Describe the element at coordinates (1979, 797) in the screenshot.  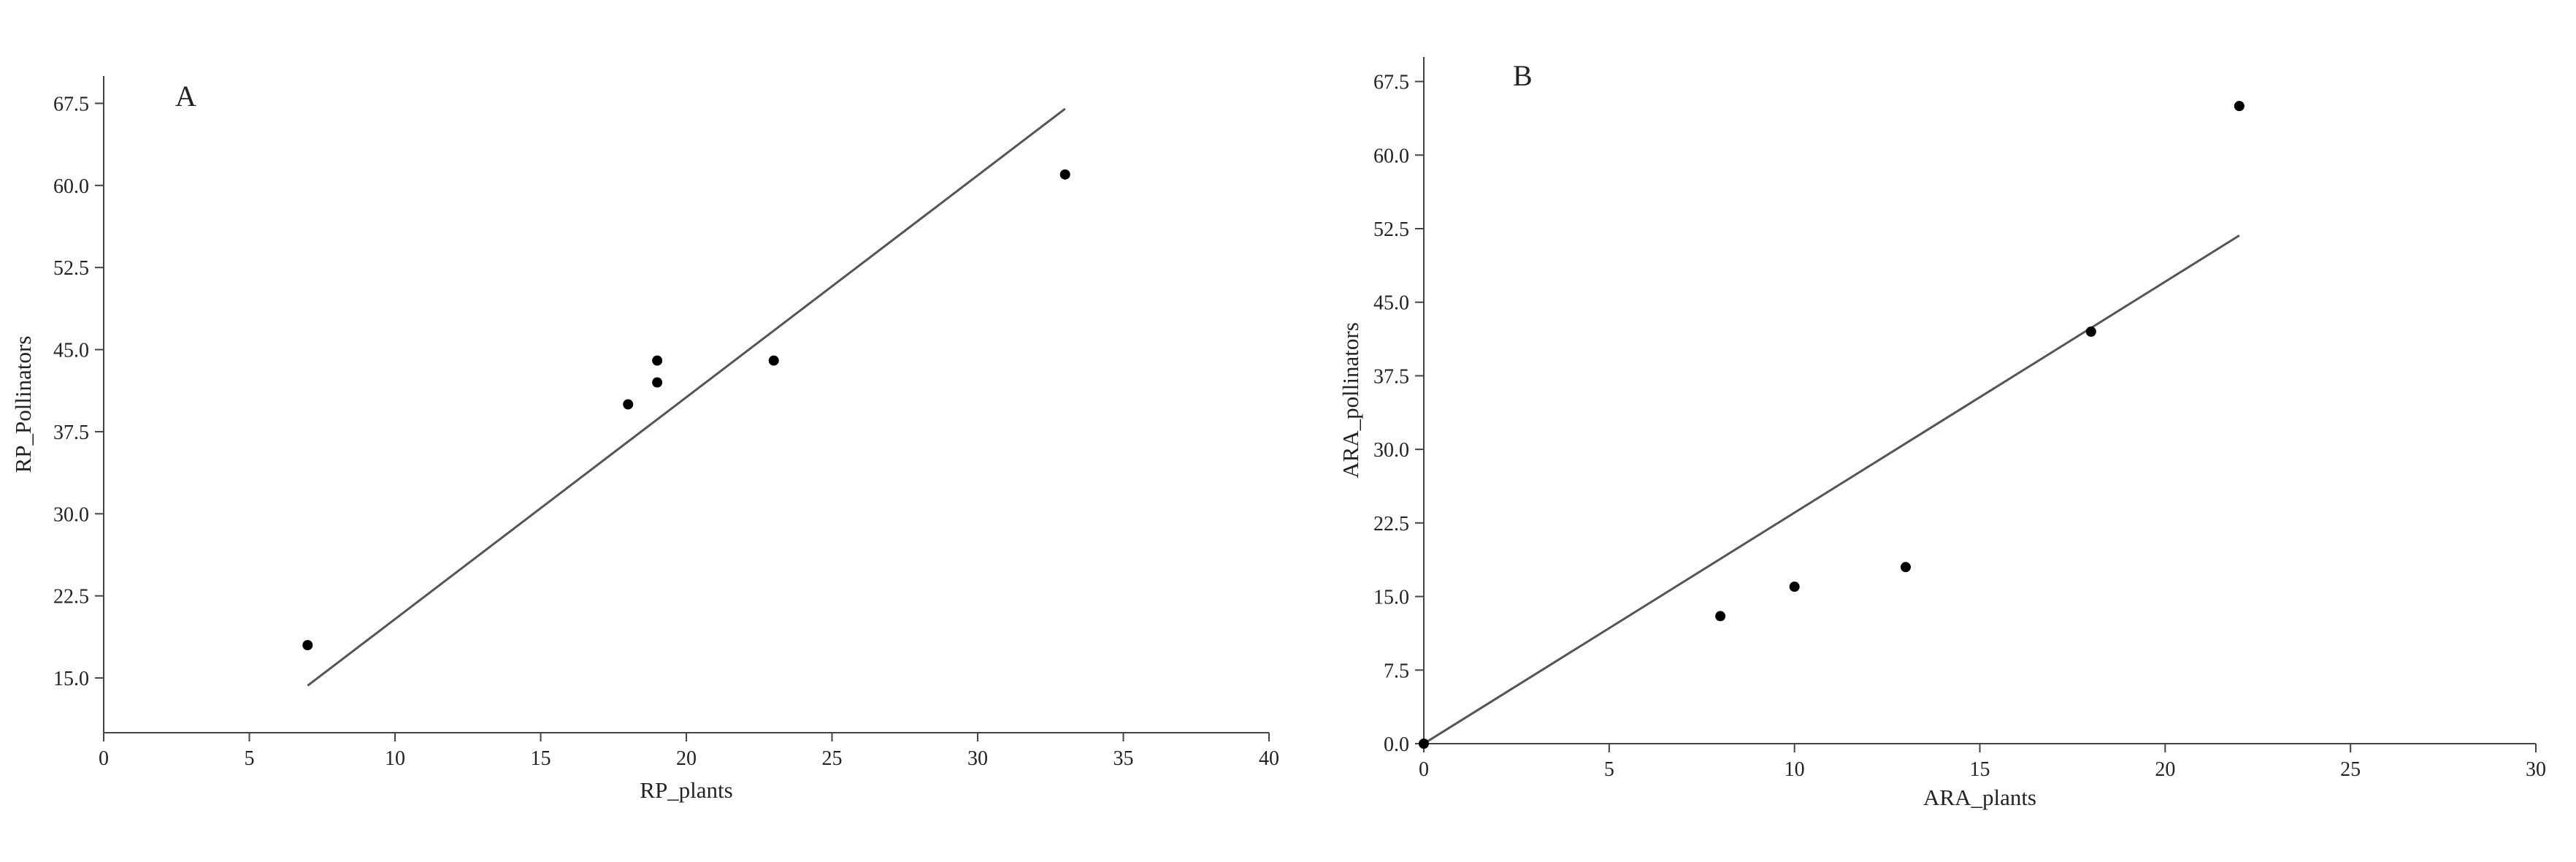
I see `x-axis-label: ARA_plants` at that location.